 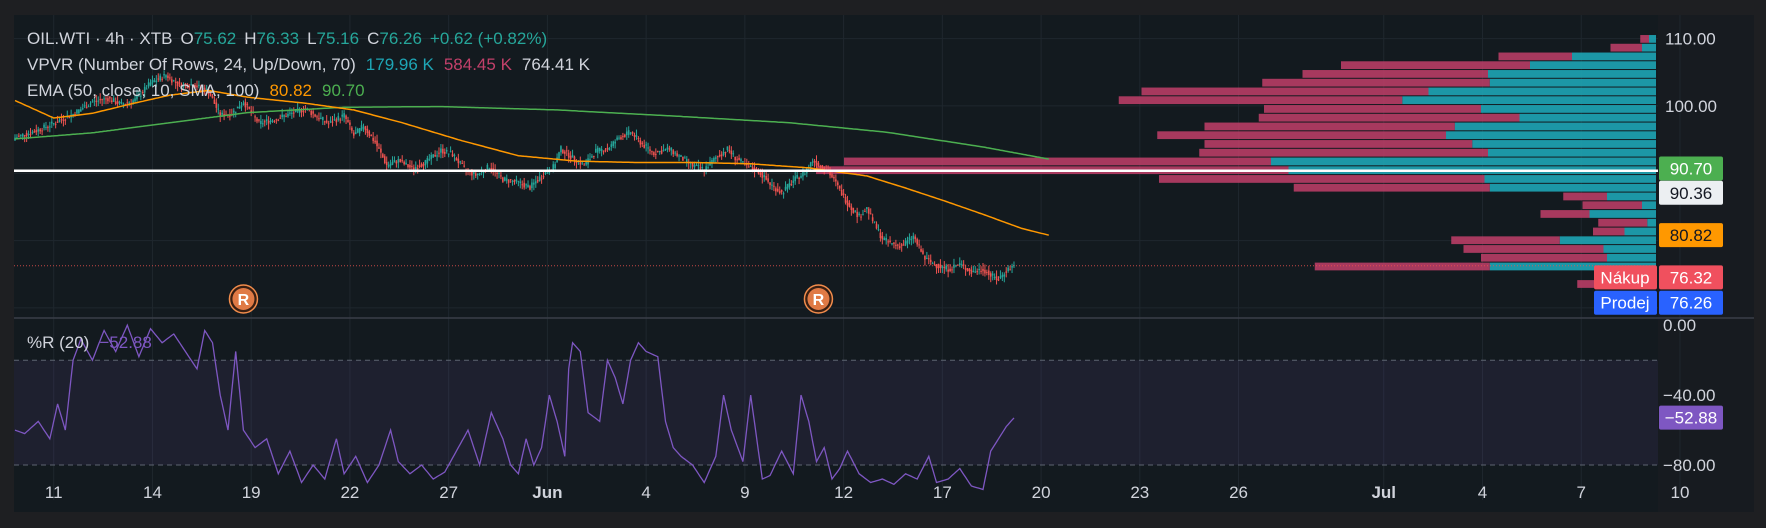 What do you see at coordinates (244, 300) in the screenshot?
I see `marker-text-0: R` at bounding box center [244, 300].